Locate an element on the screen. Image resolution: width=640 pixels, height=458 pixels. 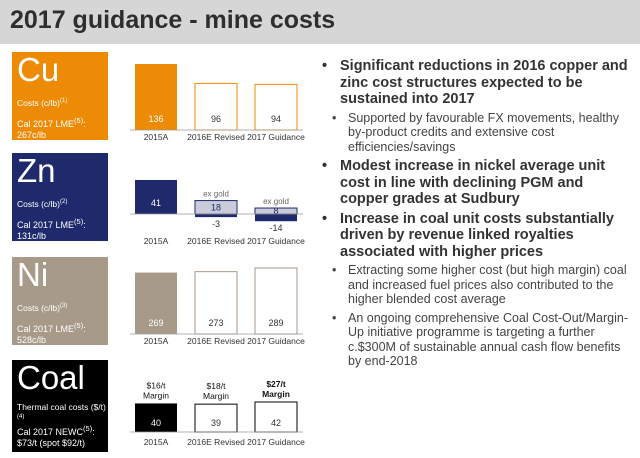
tile-symbol: Coal is located at coordinates (51, 378).